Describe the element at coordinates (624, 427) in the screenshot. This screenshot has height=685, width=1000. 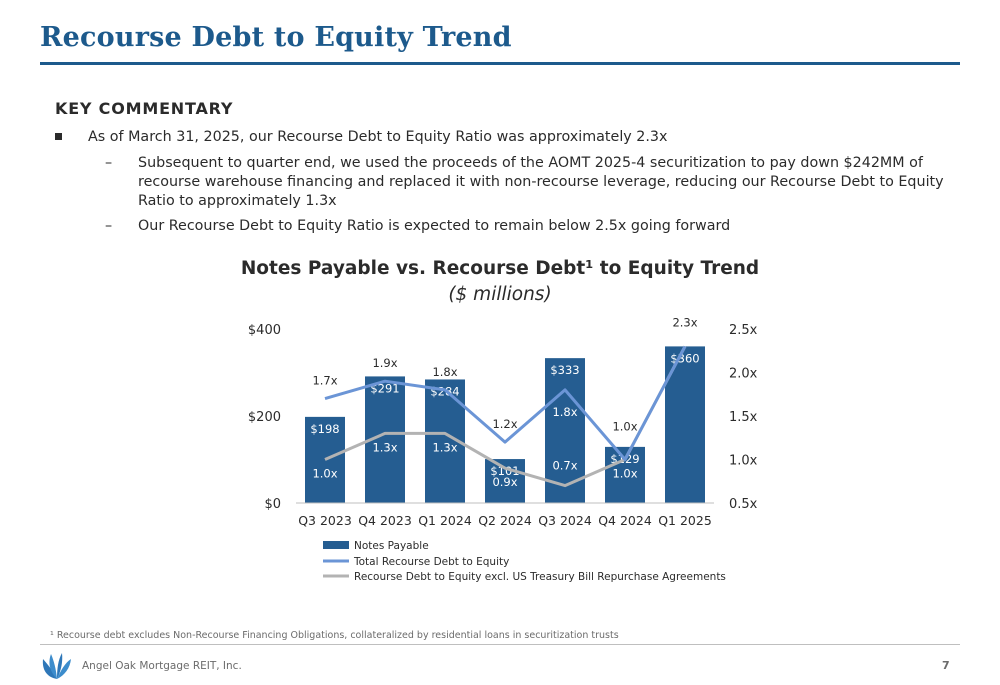
I see `total-ratio-label: 1.0x` at that location.